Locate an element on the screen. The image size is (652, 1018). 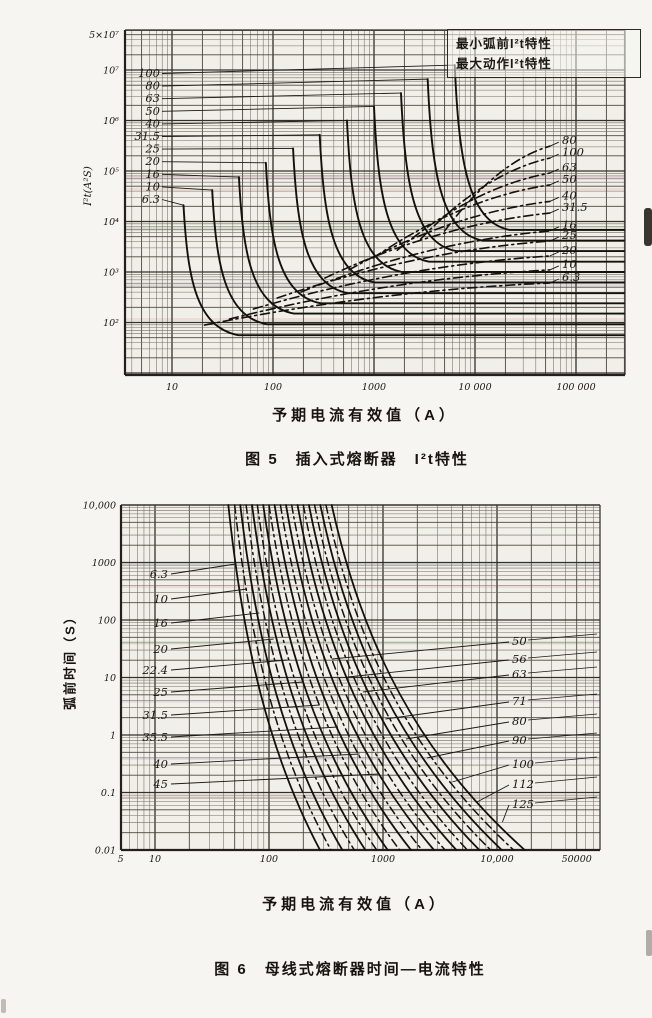
figure5-right-rating-label: 50 is located at coordinates (569, 179).